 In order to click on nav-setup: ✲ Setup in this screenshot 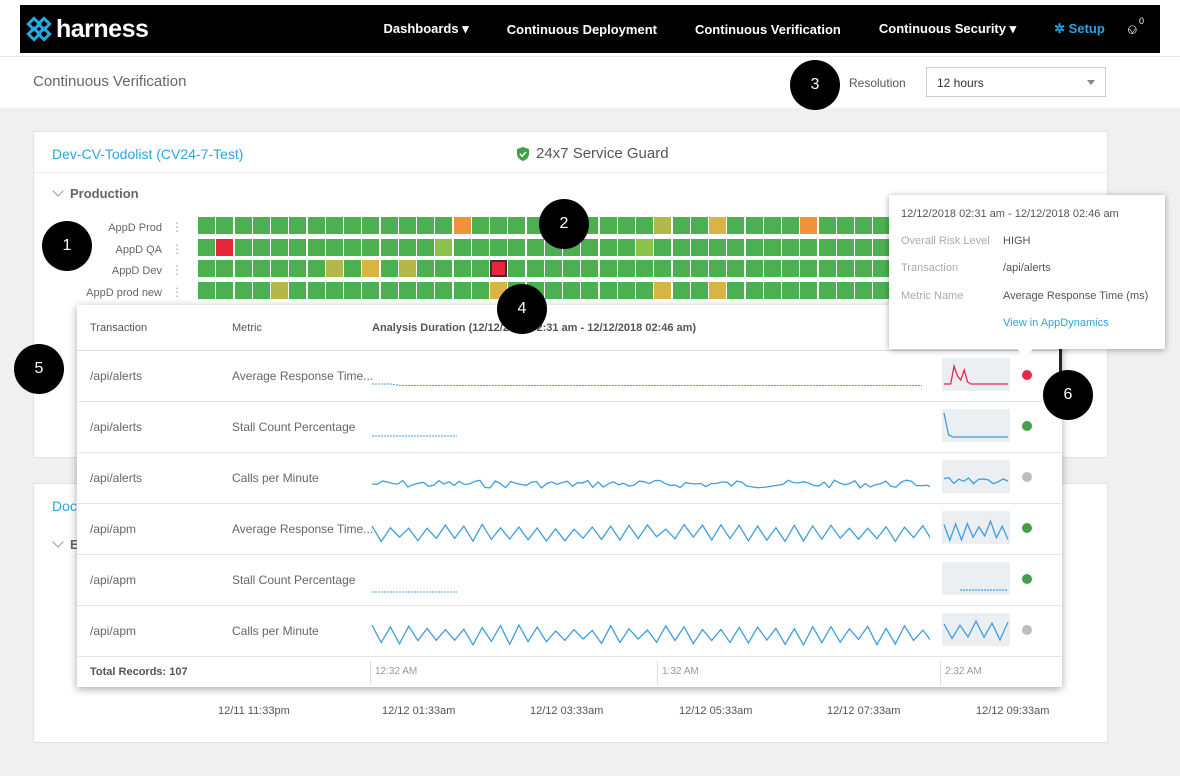, I will do `click(1079, 29)`.